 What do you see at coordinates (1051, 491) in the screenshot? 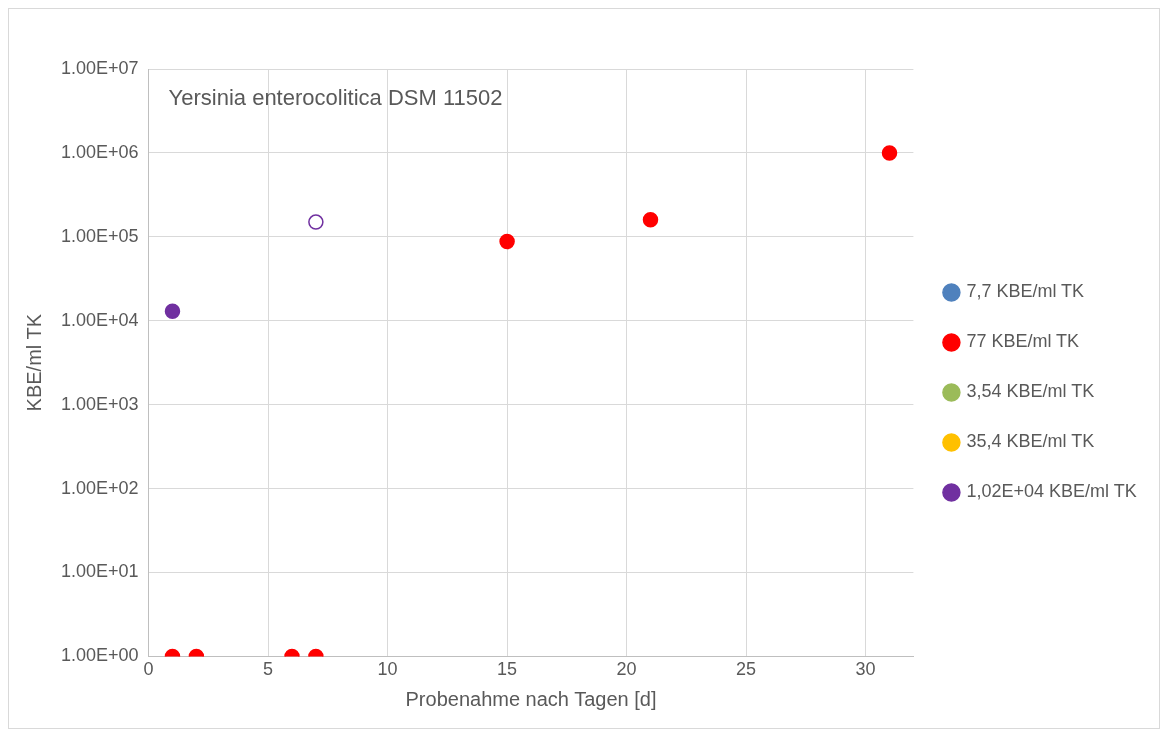
I see `legend-label: 1,02E+04 KBE/ml TK` at bounding box center [1051, 491].